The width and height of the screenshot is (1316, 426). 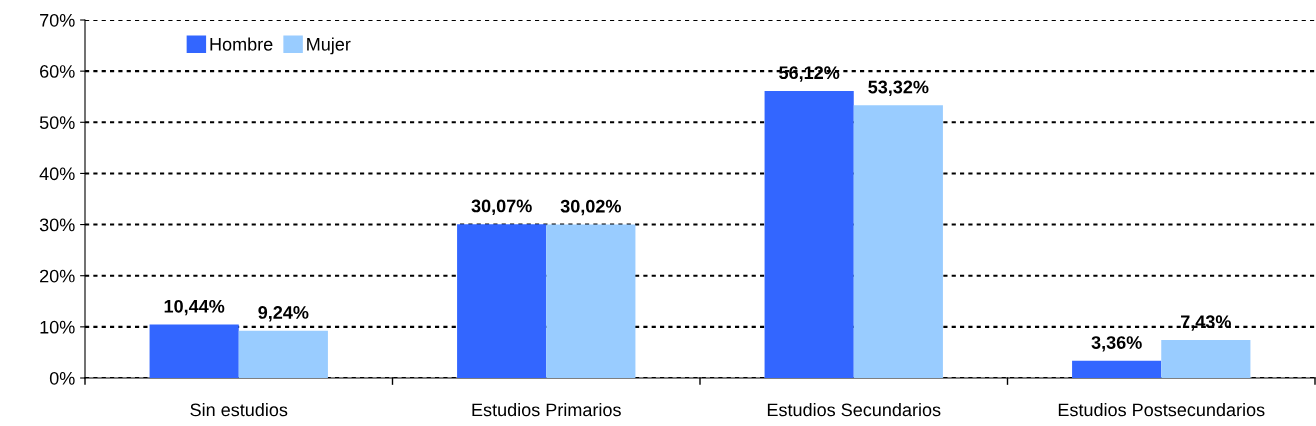 What do you see at coordinates (57, 276) in the screenshot?
I see `y-tick-label: 20%` at bounding box center [57, 276].